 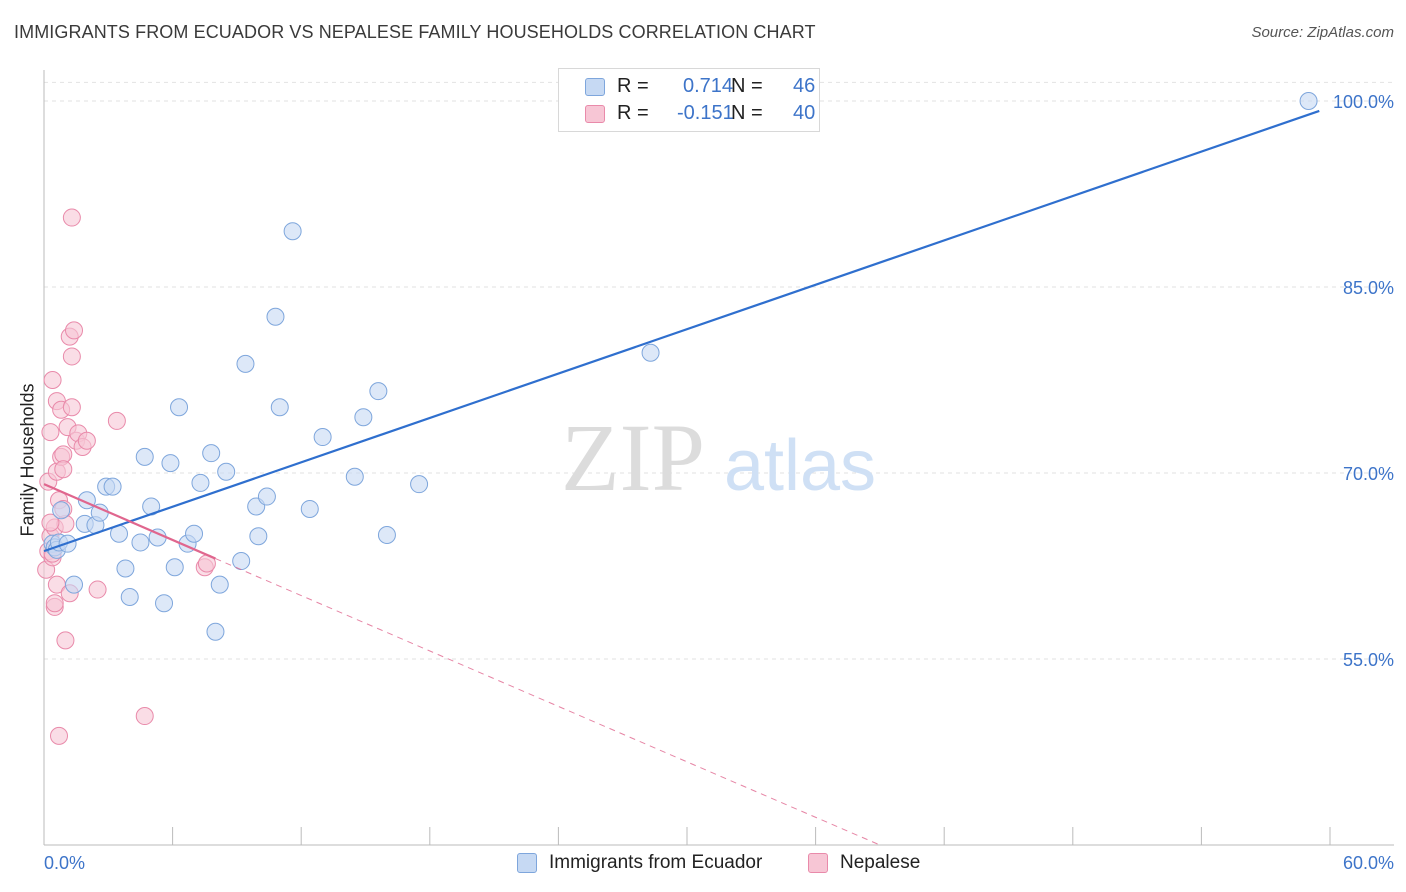 What do you see at coordinates (129, 521) in the screenshot?
I see `nepalese-trend-line` at bounding box center [129, 521].